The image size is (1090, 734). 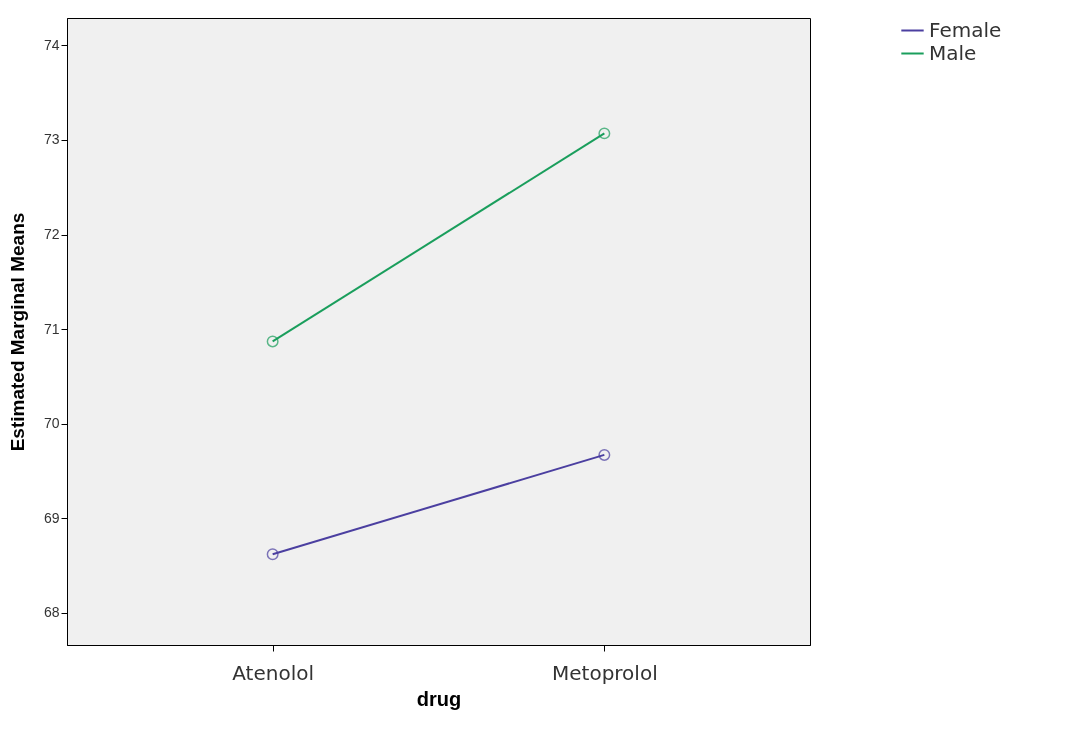 What do you see at coordinates (51, 612) in the screenshot?
I see `y-tick-label: 68` at bounding box center [51, 612].